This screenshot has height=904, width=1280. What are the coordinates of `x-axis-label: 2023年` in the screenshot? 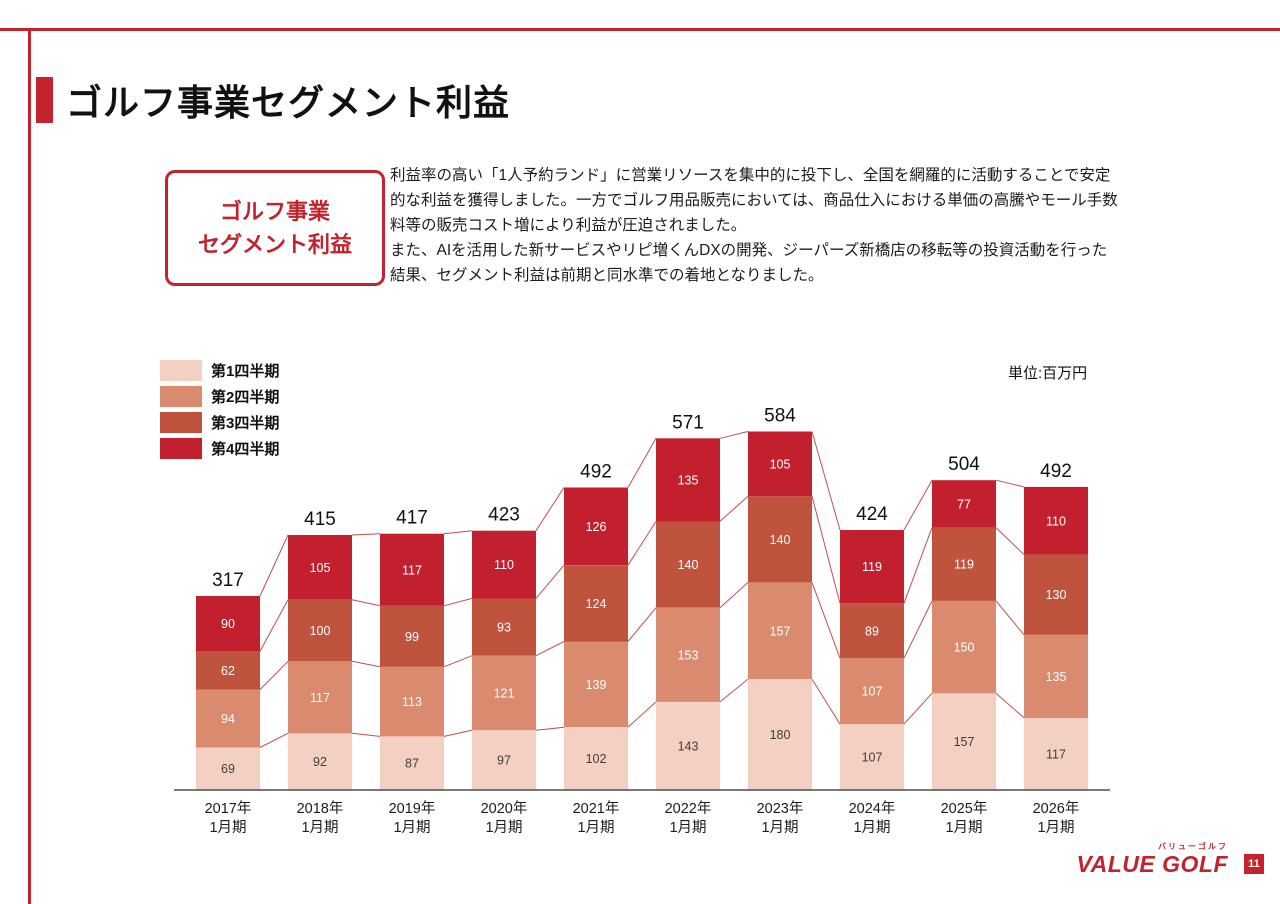 It's located at (780, 808).